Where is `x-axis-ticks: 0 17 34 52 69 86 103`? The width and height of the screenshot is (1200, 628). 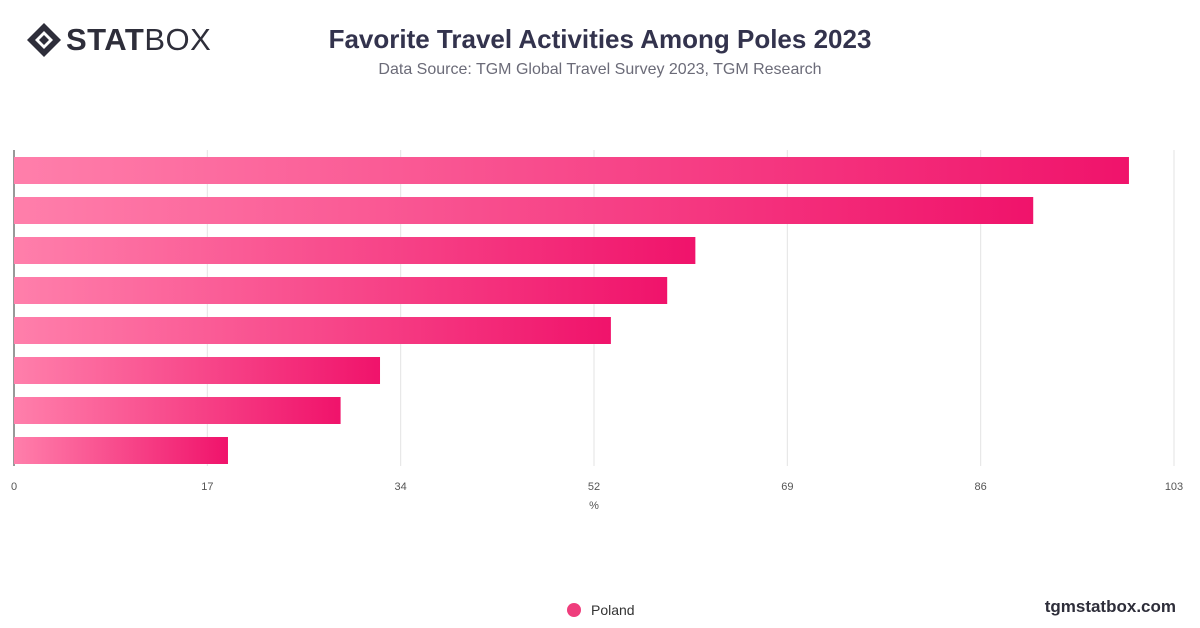 x-axis-ticks: 0 17 34 52 69 86 103 is located at coordinates (597, 487).